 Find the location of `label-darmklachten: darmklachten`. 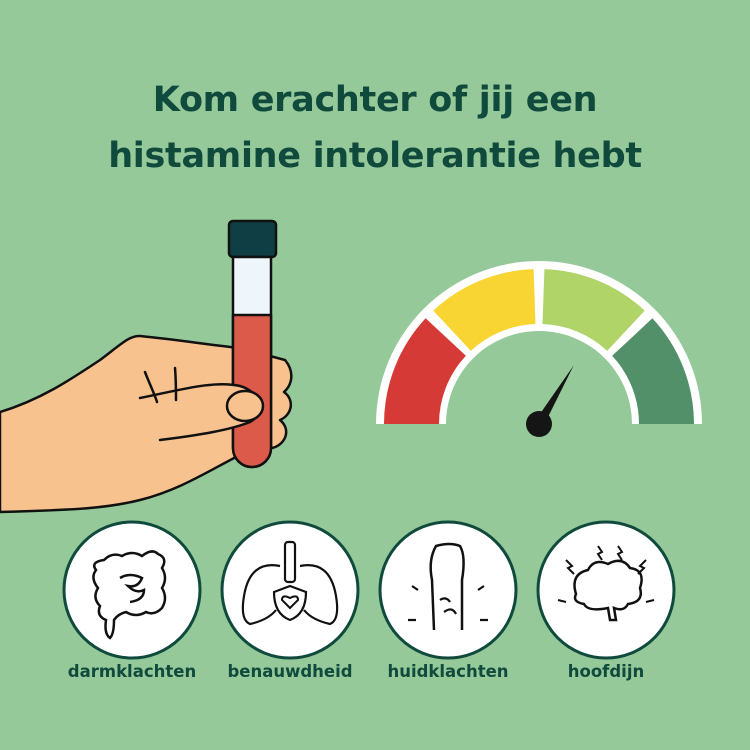

label-darmklachten: darmklachten is located at coordinates (132, 671).